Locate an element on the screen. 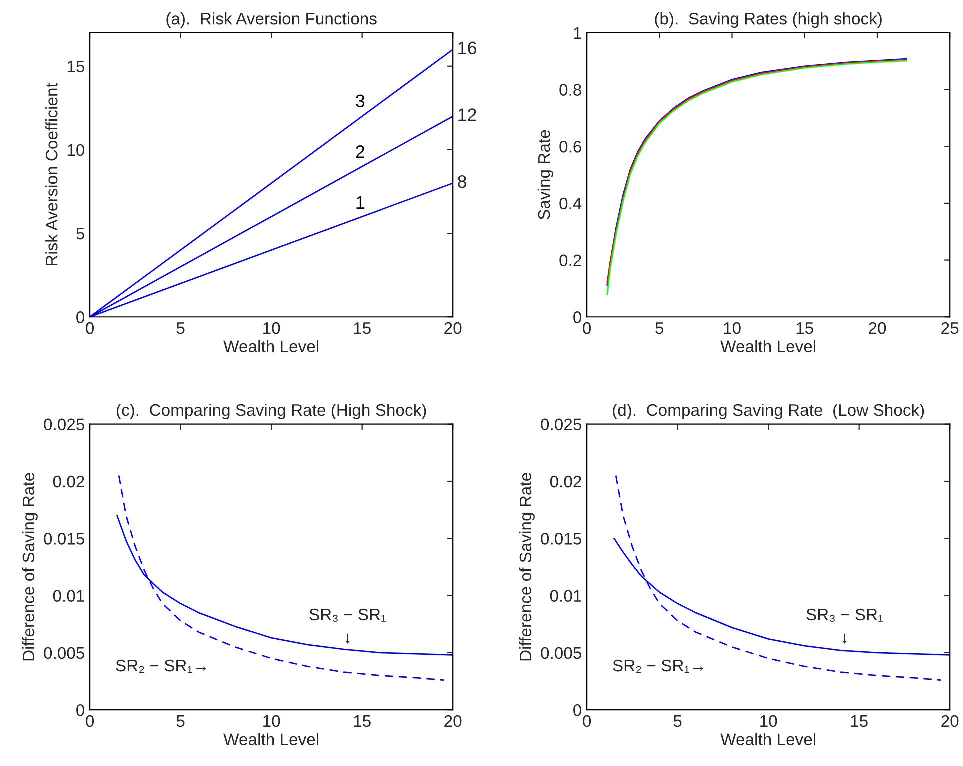  y-tick-label: 10 is located at coordinates (76, 150).